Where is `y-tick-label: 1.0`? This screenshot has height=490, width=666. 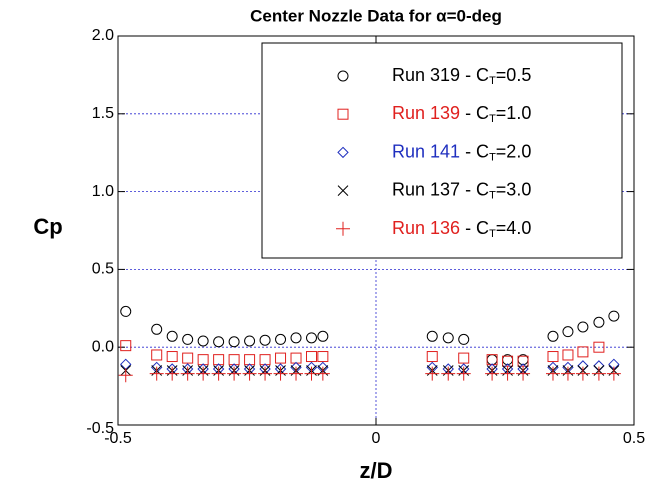 y-tick-label: 1.0 is located at coordinates (103, 191).